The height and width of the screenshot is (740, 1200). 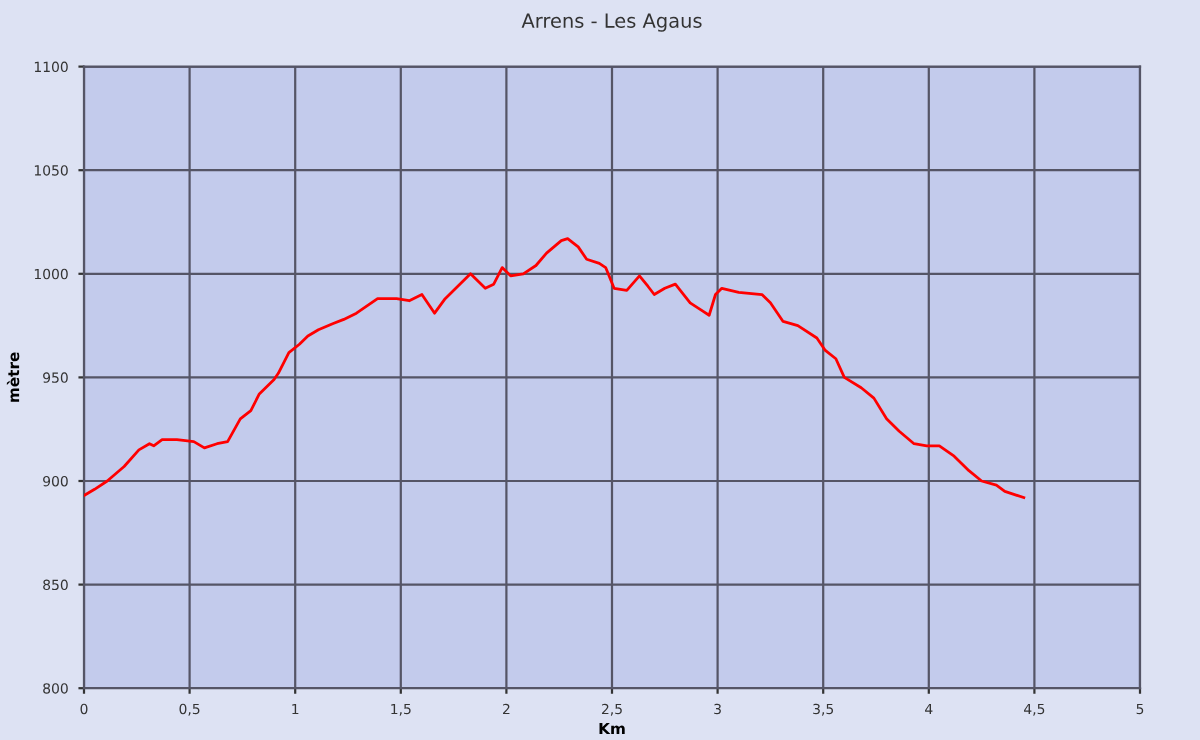 I want to click on chart-title: Arrens - Les Agaus, so click(x=611, y=22).